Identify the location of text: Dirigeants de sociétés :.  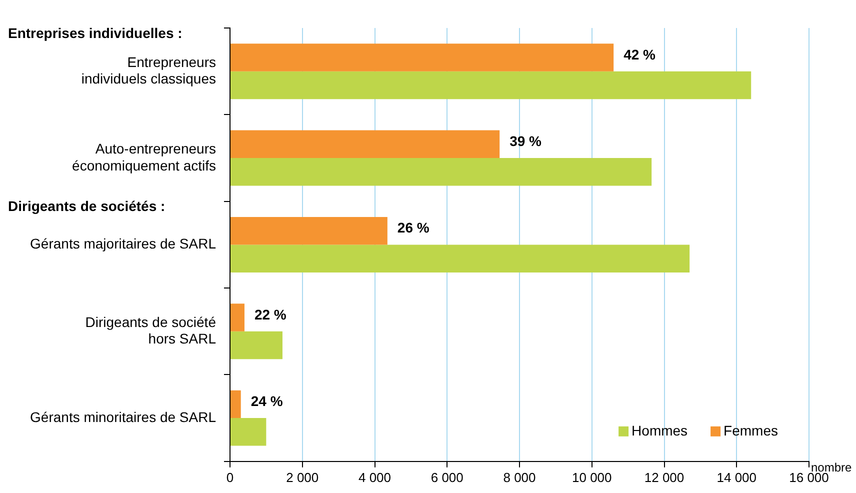
(87, 206).